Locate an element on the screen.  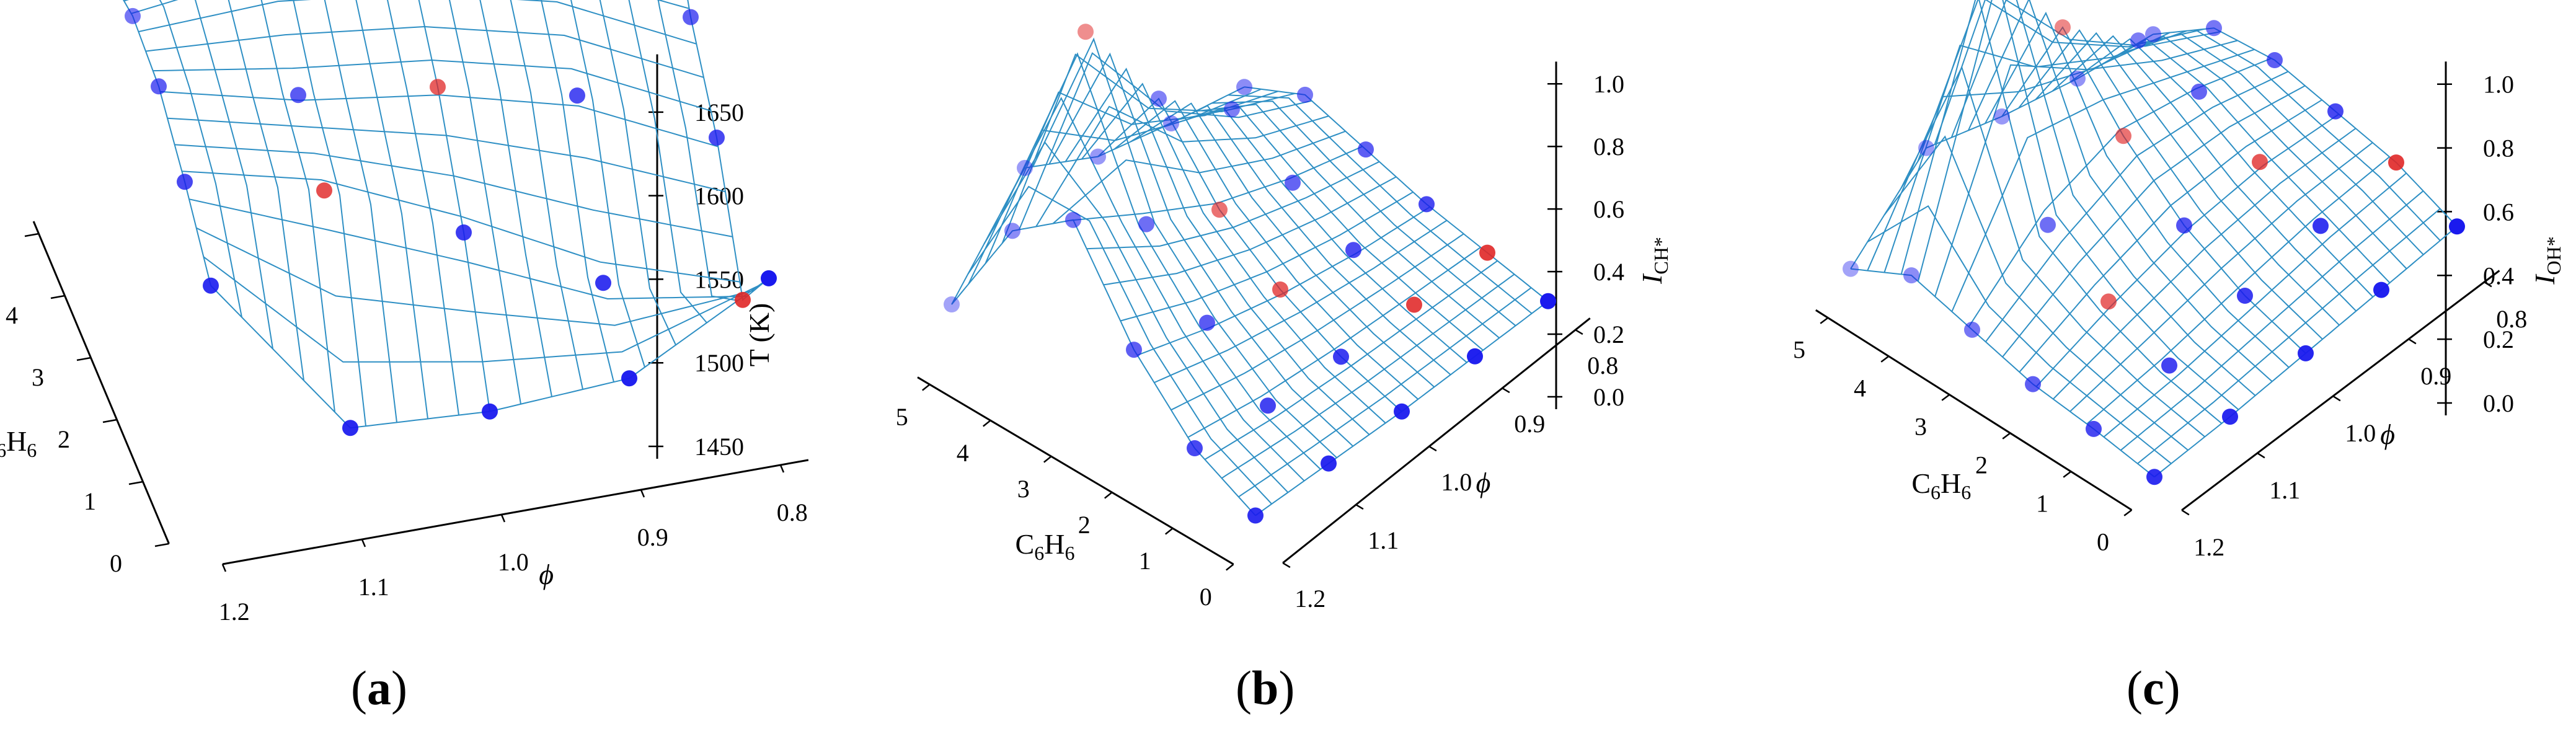
panel-a-label: (a) is located at coordinates (379, 688).